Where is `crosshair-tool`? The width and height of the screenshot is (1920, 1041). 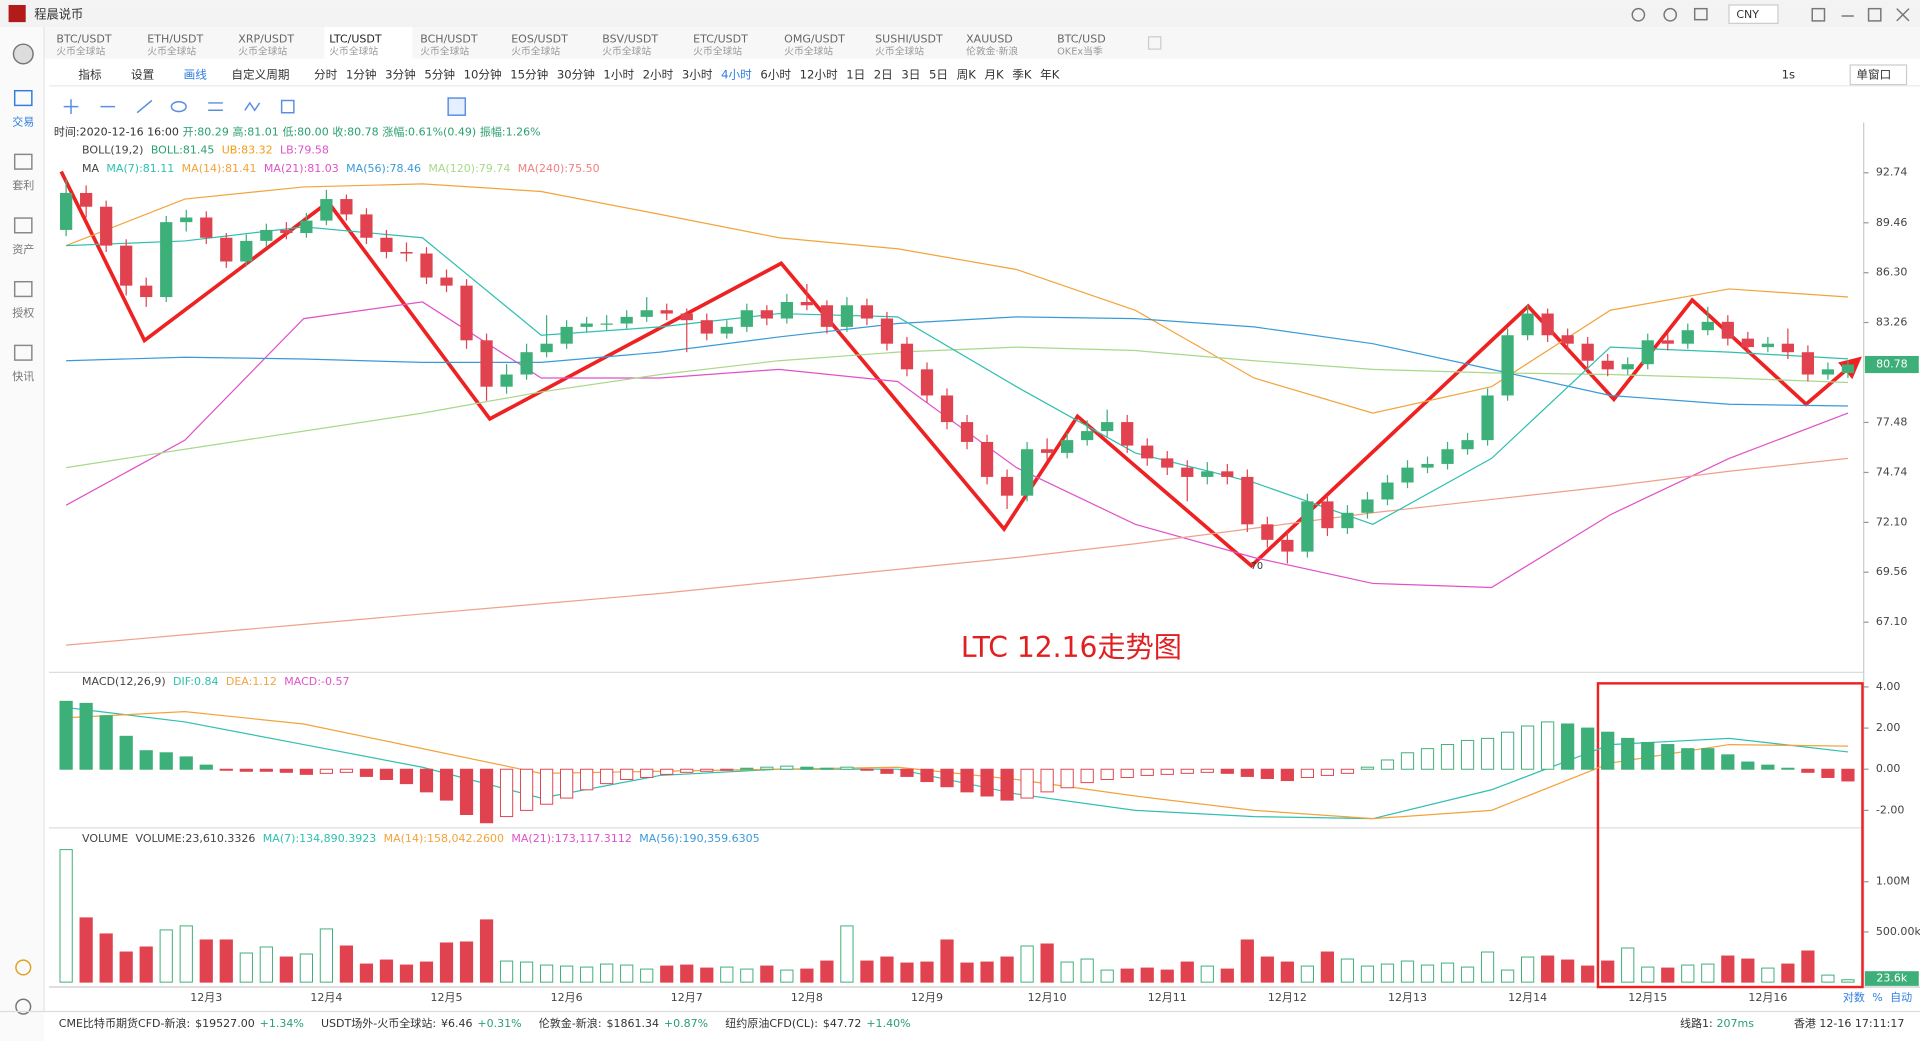
crosshair-tool is located at coordinates (71, 106).